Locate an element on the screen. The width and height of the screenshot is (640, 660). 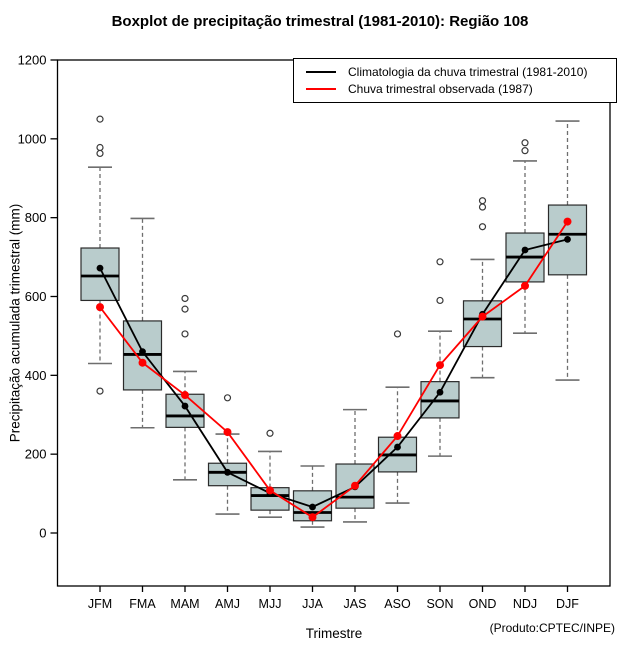
boxplot-MAM is located at coordinates (185, 387).